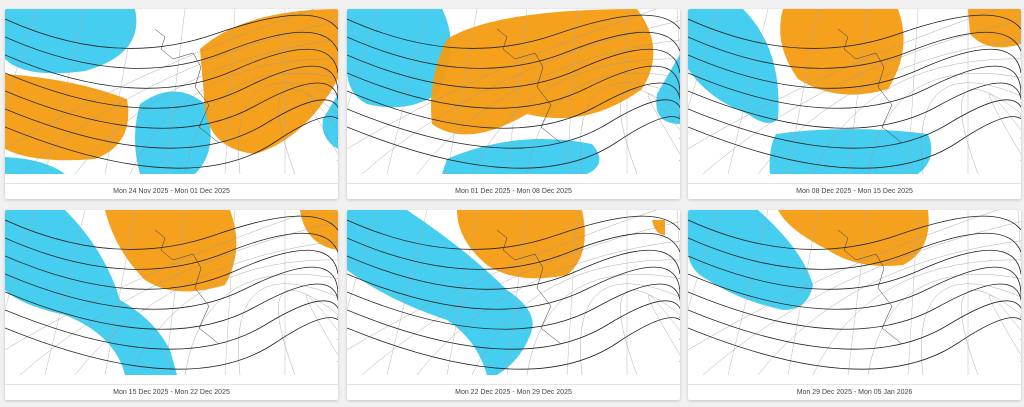  What do you see at coordinates (171, 392) in the screenshot?
I see `map-caption: Mon 15 Dec 2025 - Mon 22 Dec 2025` at bounding box center [171, 392].